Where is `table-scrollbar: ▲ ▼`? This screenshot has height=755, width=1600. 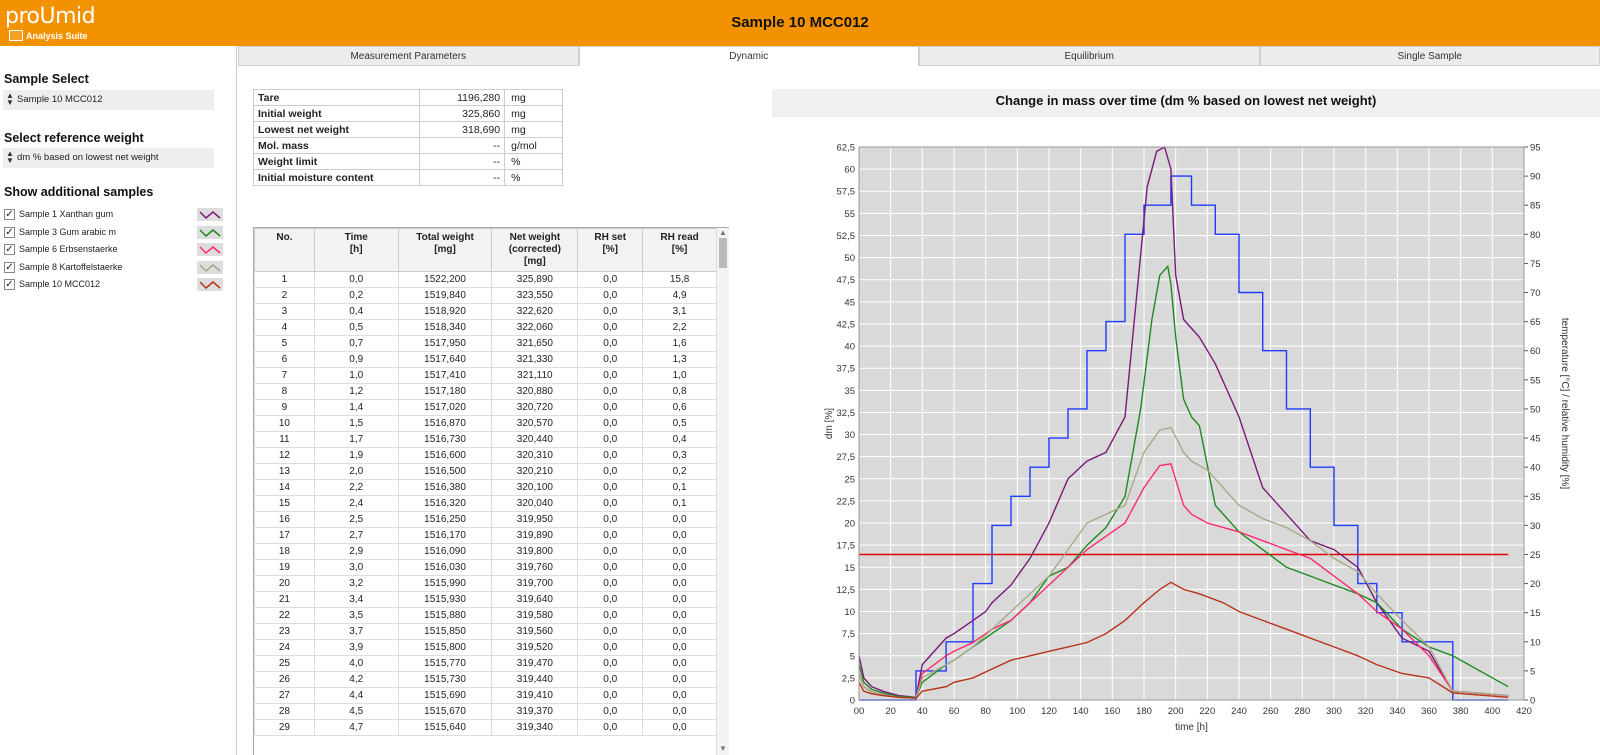
table-scrollbar: ▲ ▼ is located at coordinates (722, 491).